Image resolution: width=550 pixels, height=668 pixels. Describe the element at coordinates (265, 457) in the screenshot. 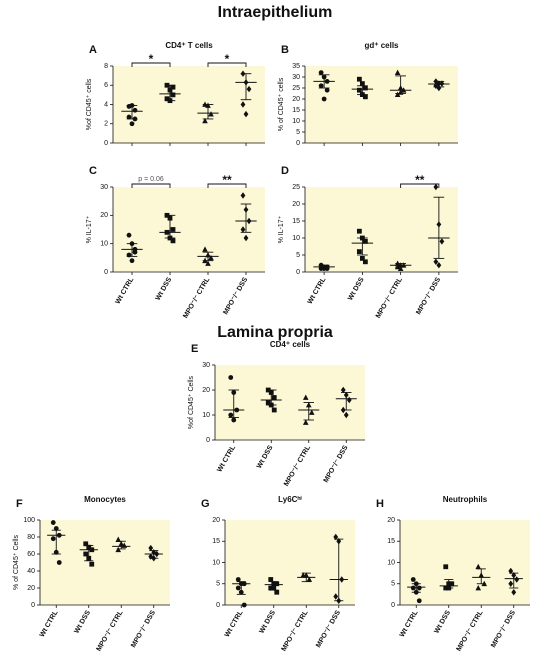

I see `x-tick-label: Wt DSS` at that location.